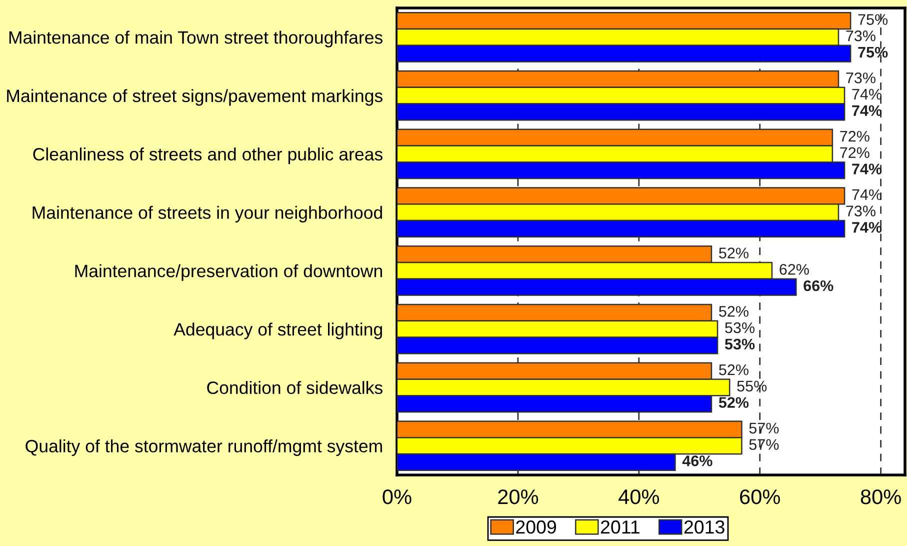 This screenshot has width=907, height=546. Describe the element at coordinates (819, 286) in the screenshot. I see `data-label: 66%` at that location.